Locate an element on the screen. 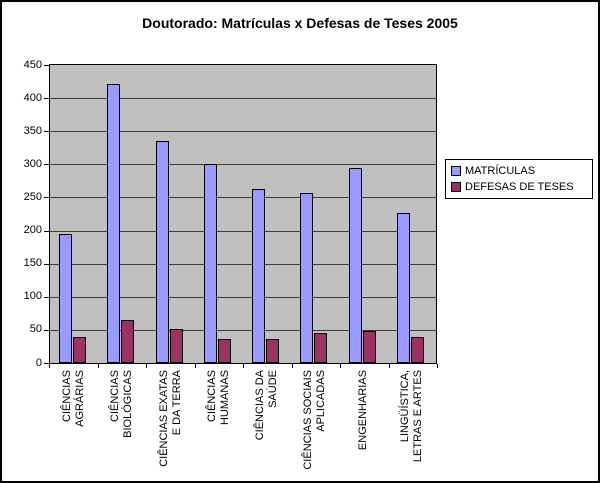  x-axis-category-label: CIÊNCIAS AGRÁRIAS is located at coordinates (73, 398).